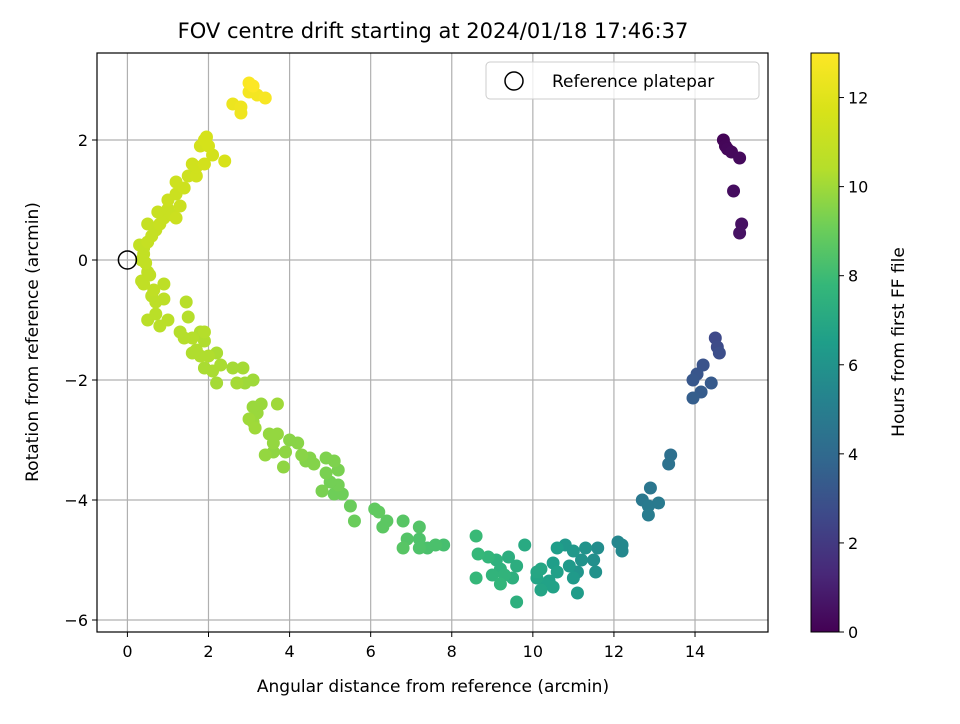 The width and height of the screenshot is (960, 724). I want to click on x-tick-label: 2, so click(208, 651).